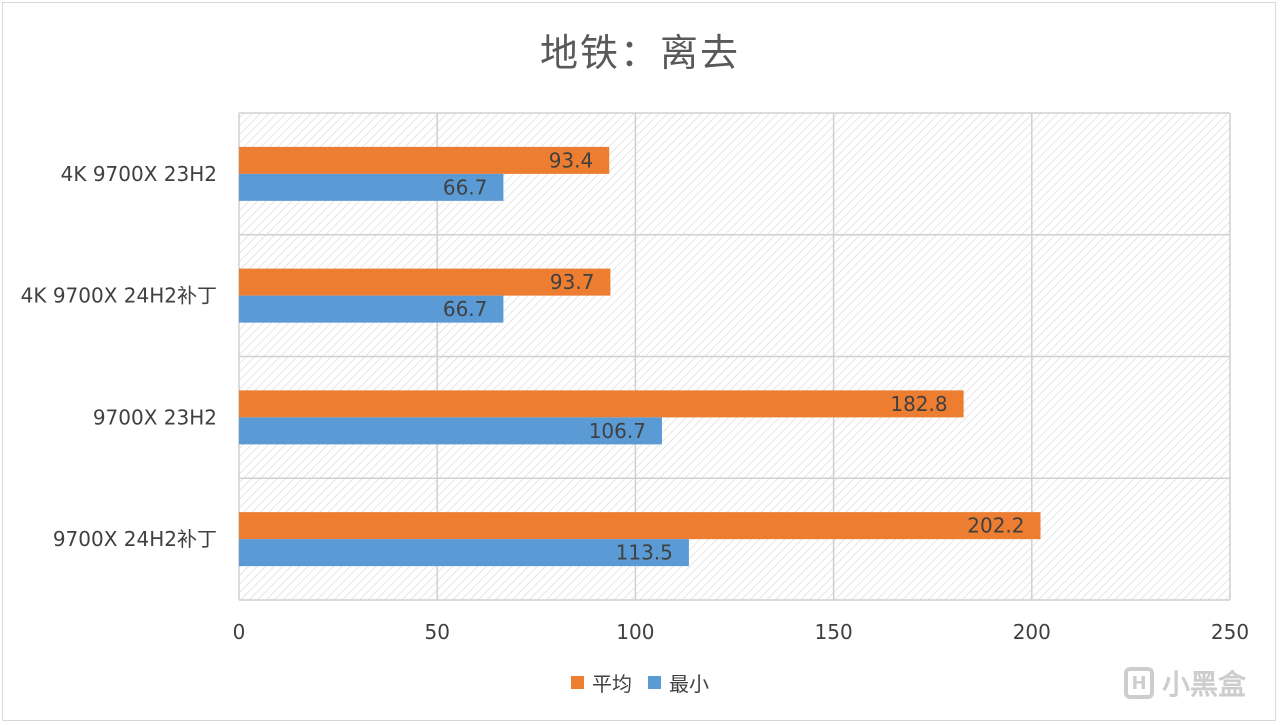  What do you see at coordinates (572, 282) in the screenshot?
I see `data-label: 93.7` at bounding box center [572, 282].